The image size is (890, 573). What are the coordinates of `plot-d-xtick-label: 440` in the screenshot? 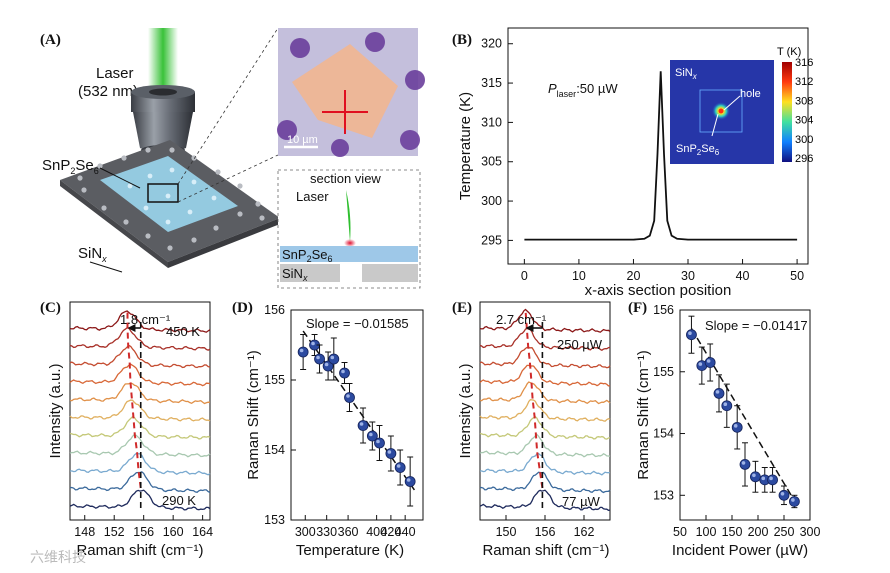 It's located at (405, 532).